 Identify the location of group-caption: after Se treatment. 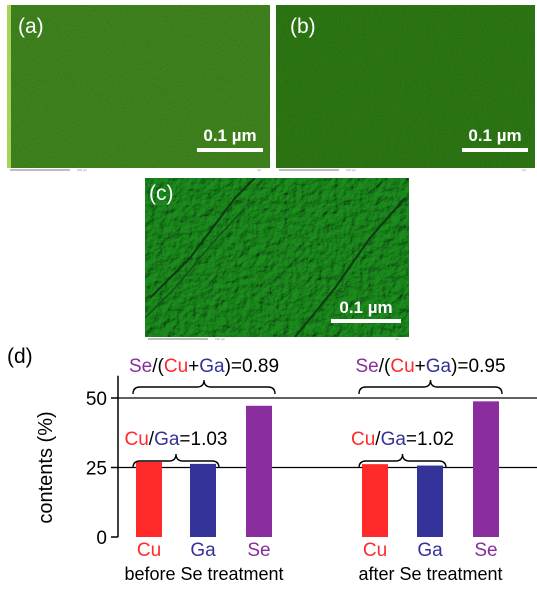
(430, 574).